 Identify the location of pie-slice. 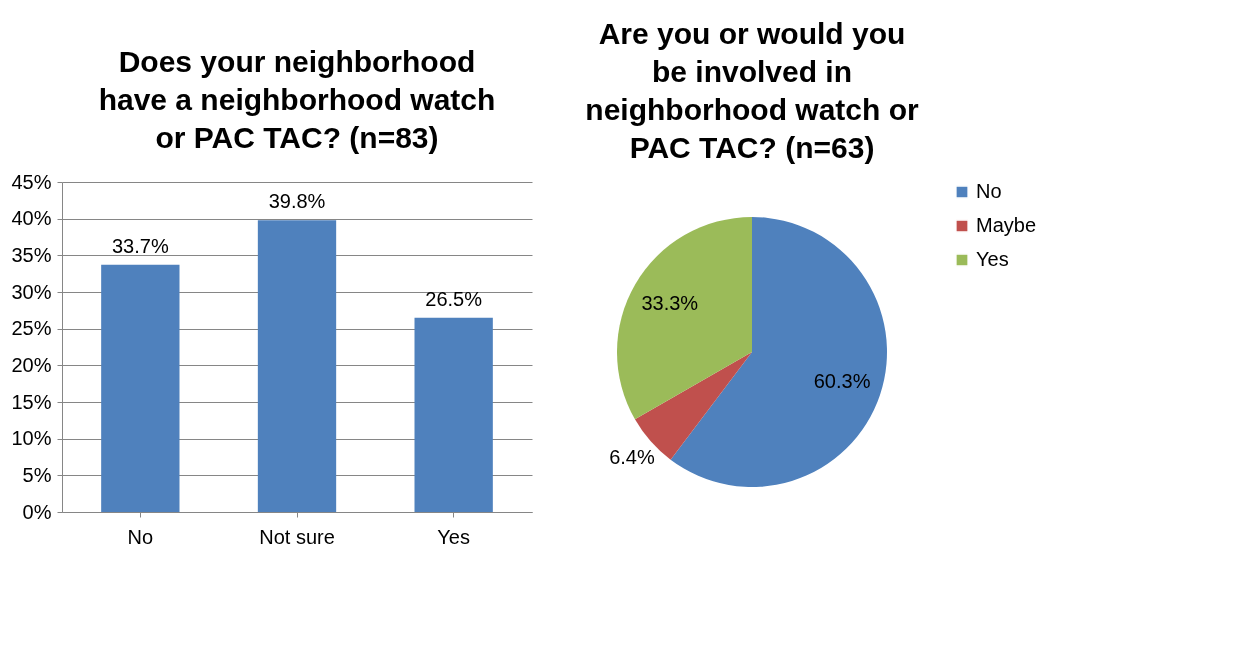
(684, 318).